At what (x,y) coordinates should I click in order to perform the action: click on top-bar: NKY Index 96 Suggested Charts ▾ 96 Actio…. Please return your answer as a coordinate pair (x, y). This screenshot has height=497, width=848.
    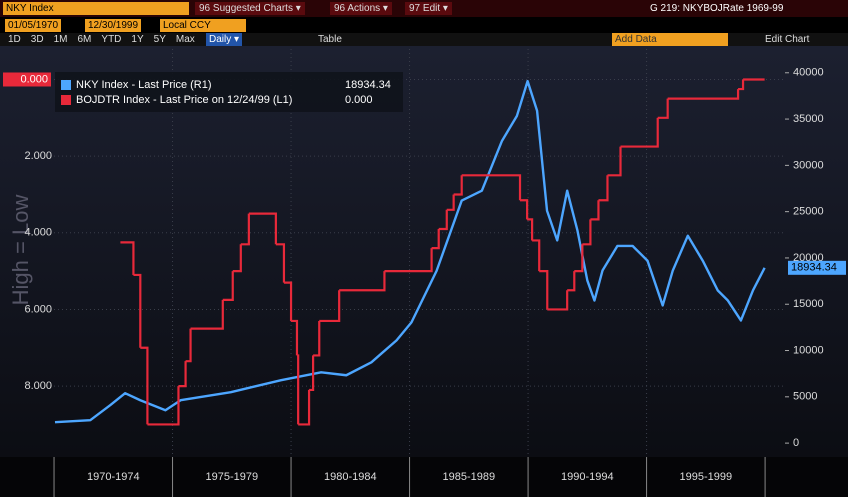
    Looking at the image, I should click on (424, 8).